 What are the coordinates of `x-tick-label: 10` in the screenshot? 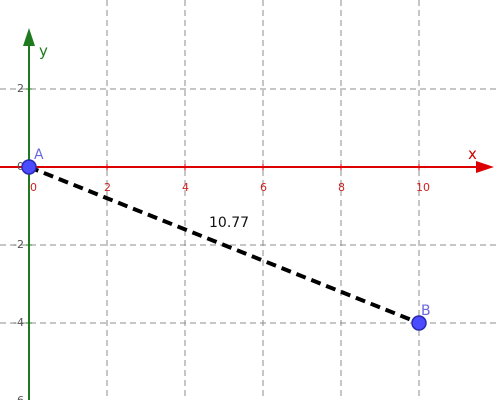 It's located at (423, 187).